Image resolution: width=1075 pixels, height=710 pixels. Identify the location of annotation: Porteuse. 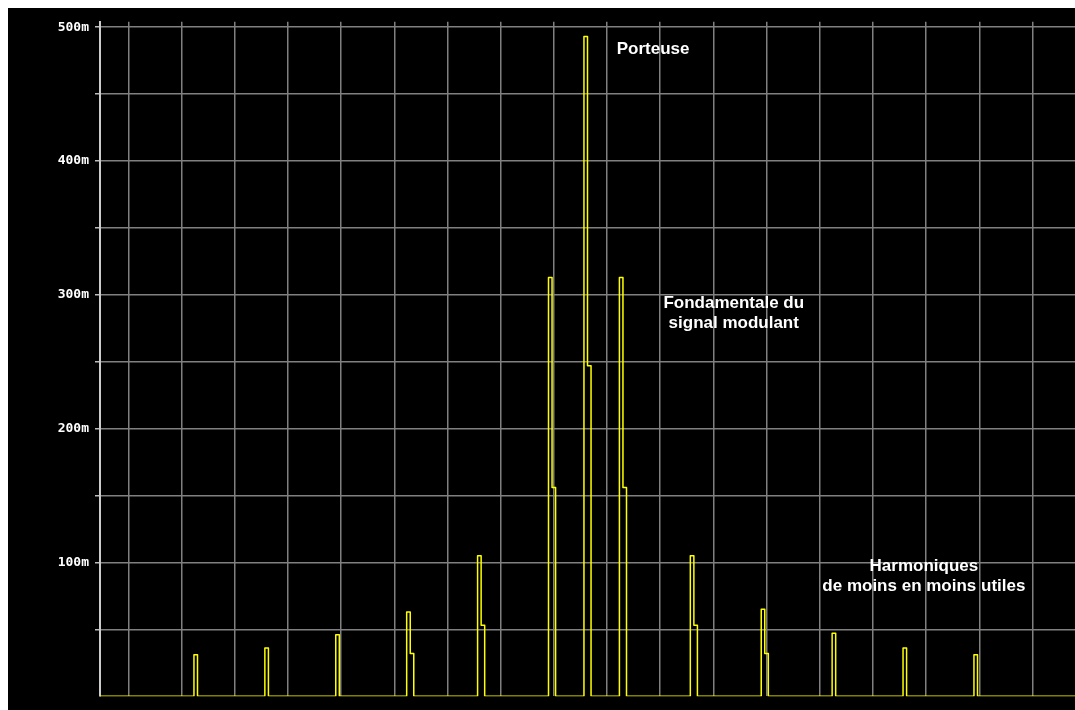
(653, 48).